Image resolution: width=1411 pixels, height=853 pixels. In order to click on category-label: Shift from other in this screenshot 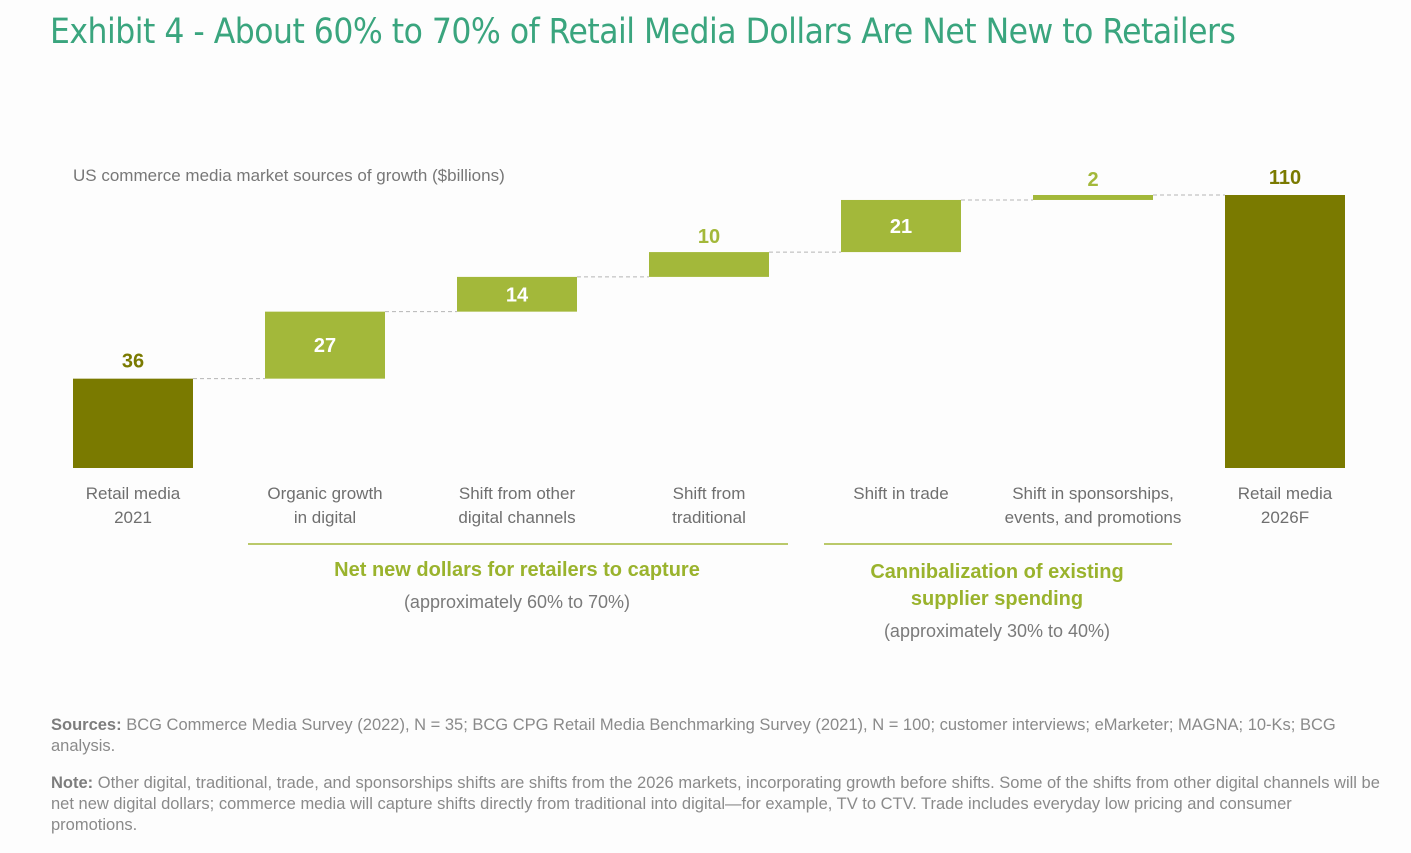, I will do `click(517, 493)`.